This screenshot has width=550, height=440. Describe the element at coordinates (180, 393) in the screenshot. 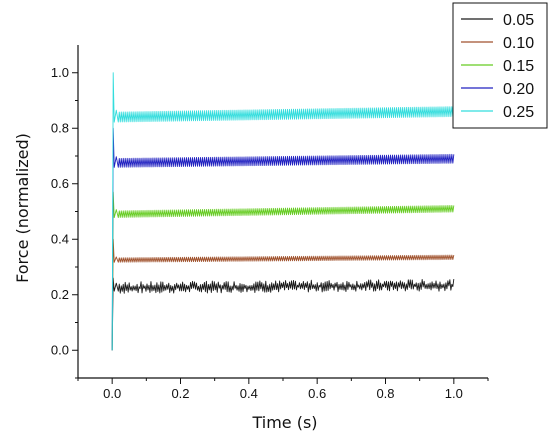

I see `x-tick-label: 0.2` at that location.